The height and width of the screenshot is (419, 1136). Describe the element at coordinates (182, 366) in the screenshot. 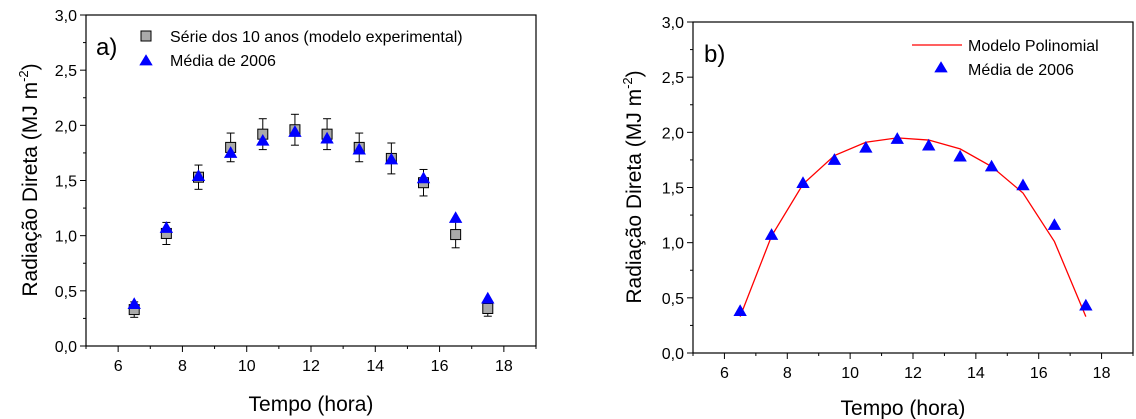

I see `chart-a-x-tick-label: 8` at that location.